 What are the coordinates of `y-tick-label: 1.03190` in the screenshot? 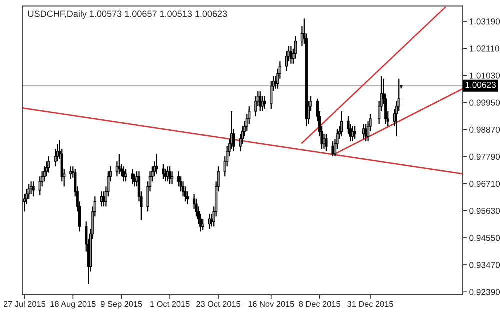 It's located at (485, 21).